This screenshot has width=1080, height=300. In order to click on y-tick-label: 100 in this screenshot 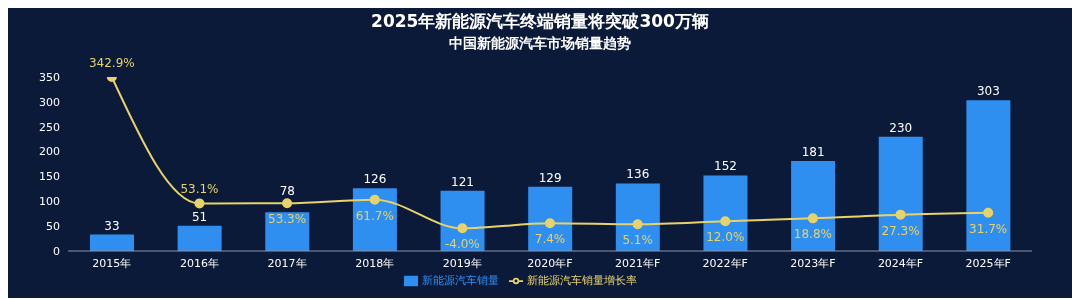, I will do `click(49, 202)`.